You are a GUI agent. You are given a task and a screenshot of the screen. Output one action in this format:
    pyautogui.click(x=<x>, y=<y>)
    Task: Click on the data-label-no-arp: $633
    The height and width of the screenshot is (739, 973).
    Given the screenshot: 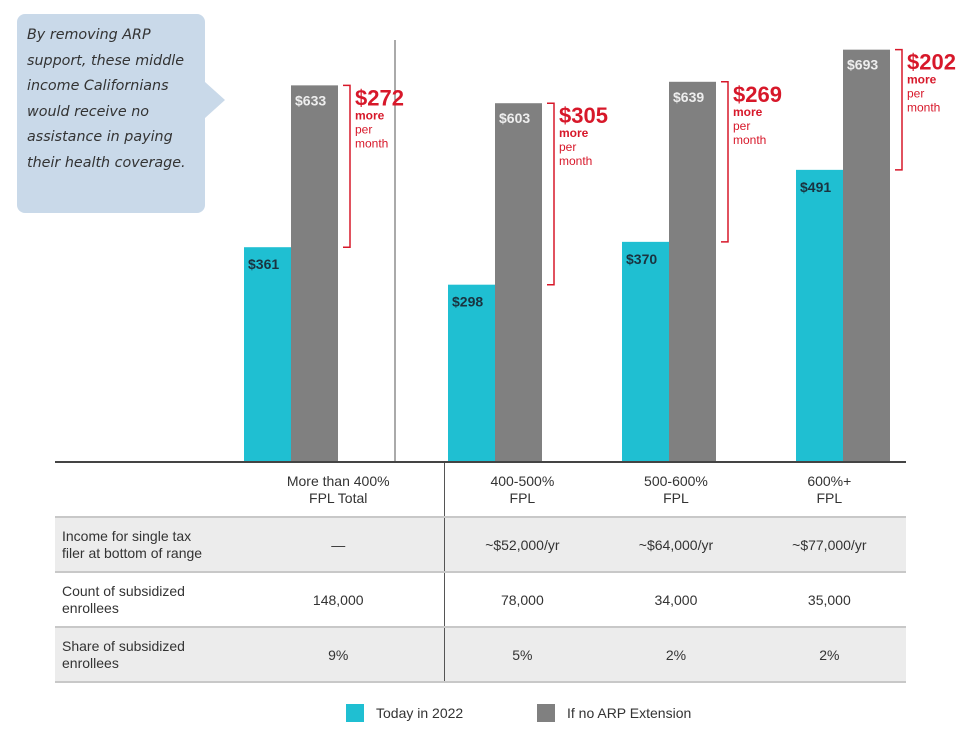 What is the action you would take?
    pyautogui.click(x=310, y=100)
    